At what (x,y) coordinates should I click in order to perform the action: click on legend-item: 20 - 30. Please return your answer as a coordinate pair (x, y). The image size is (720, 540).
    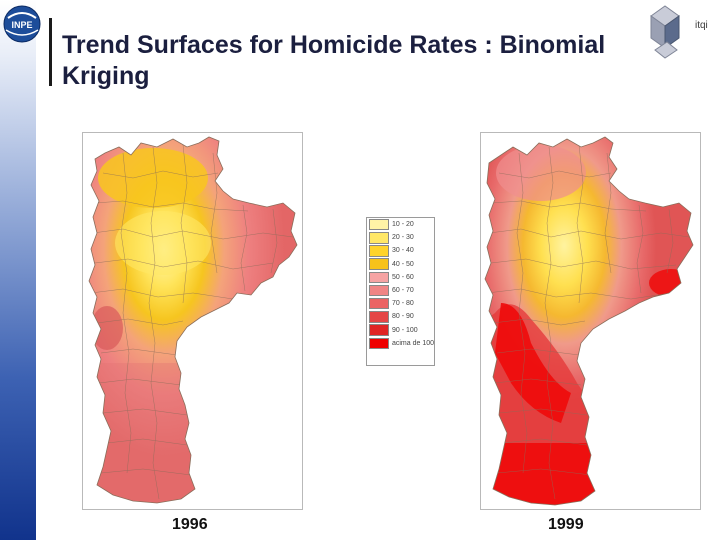
    Looking at the image, I should click on (401, 237).